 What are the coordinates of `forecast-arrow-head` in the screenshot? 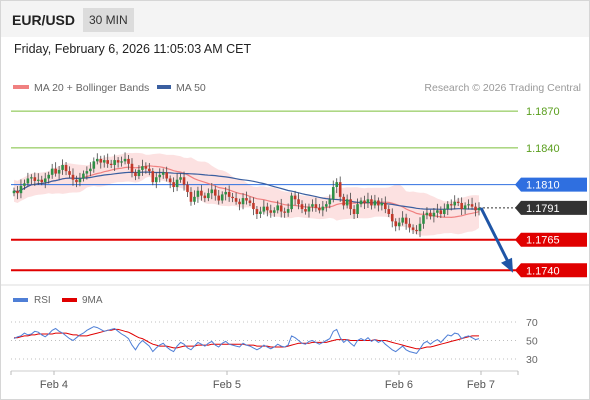 It's located at (507, 265).